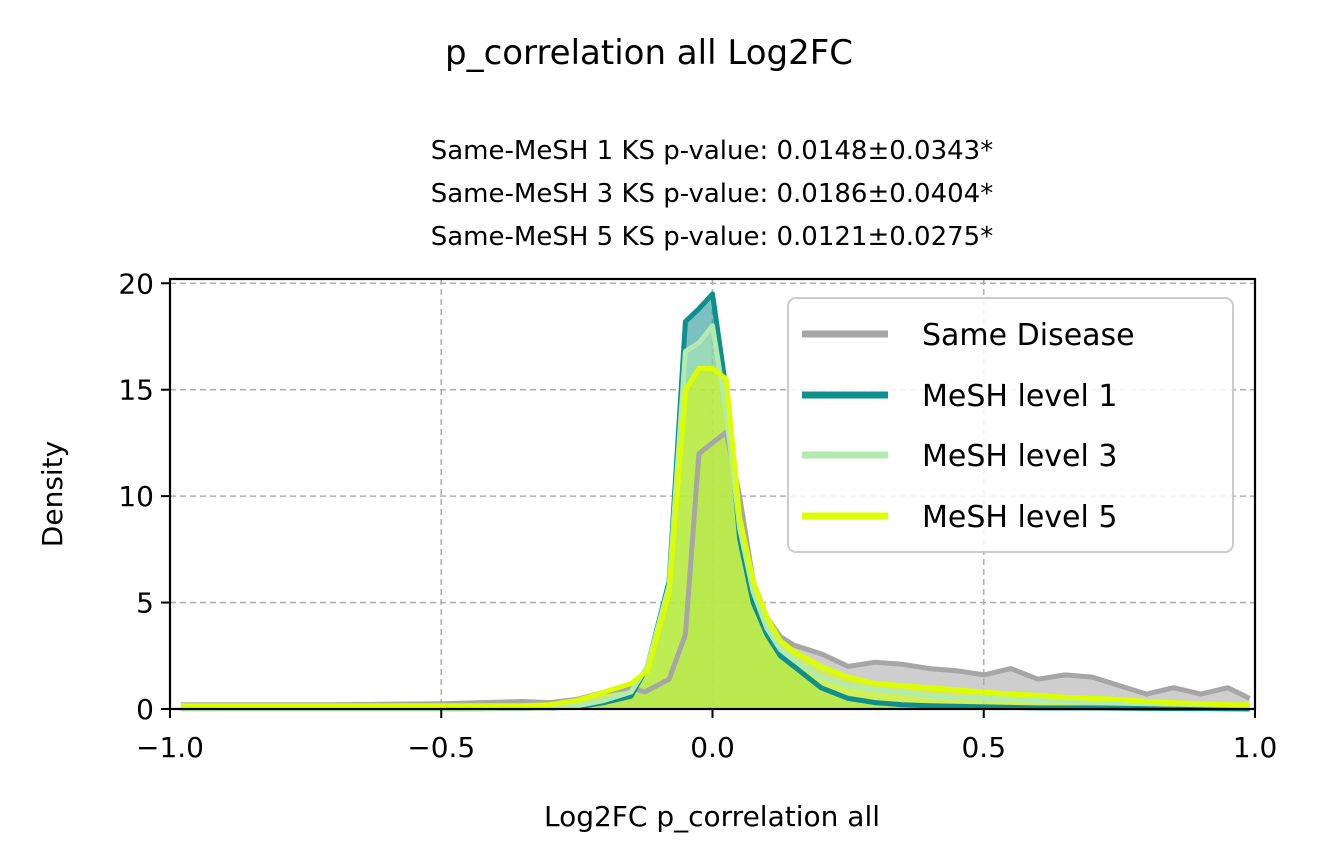  I want to click on x-tick-label: −1.0, so click(170, 747).